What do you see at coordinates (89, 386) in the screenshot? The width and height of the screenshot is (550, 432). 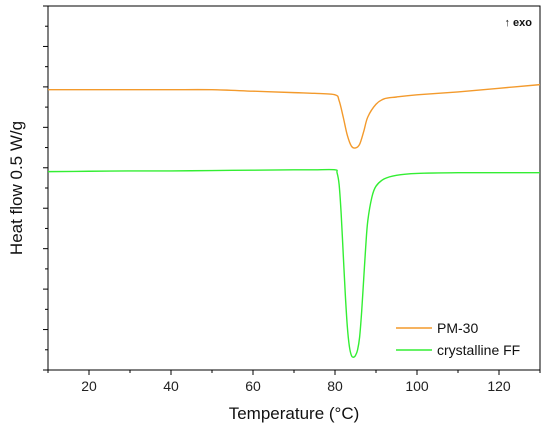 I see `x-tick-label: 20` at bounding box center [89, 386].